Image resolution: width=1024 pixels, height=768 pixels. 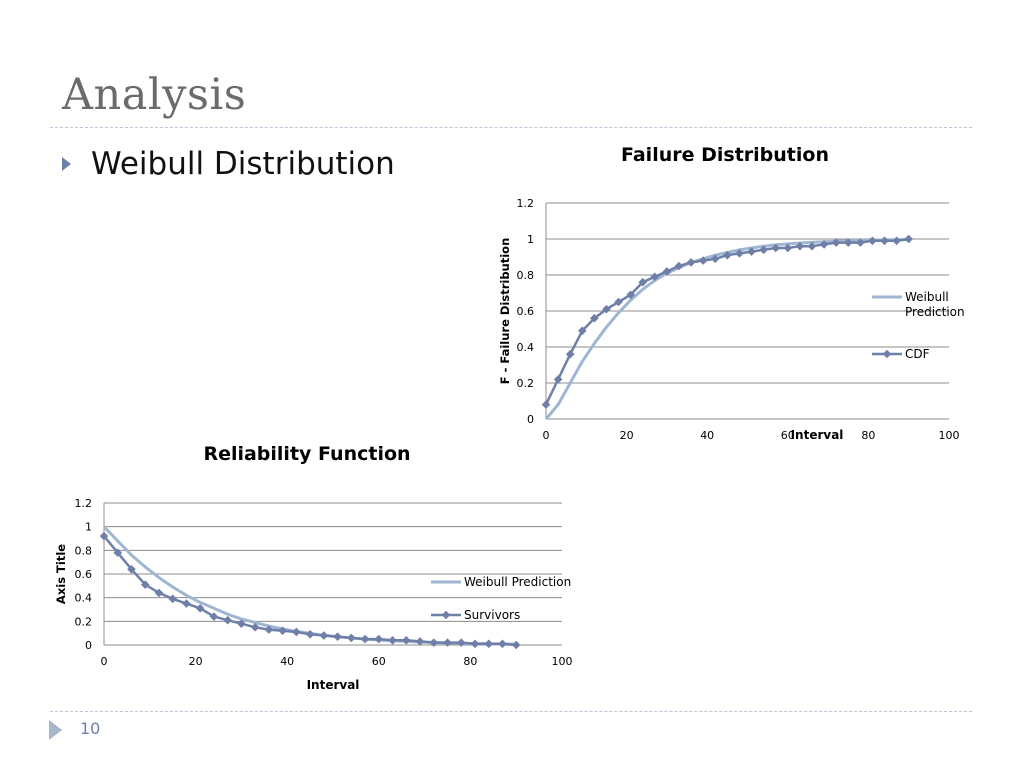 I want to click on legend-label: Survivors, so click(x=492, y=615).